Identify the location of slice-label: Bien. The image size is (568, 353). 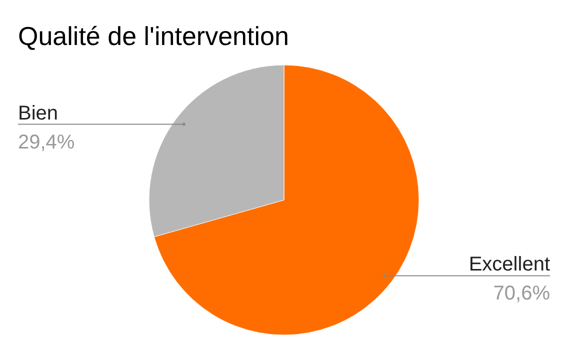
(38, 113).